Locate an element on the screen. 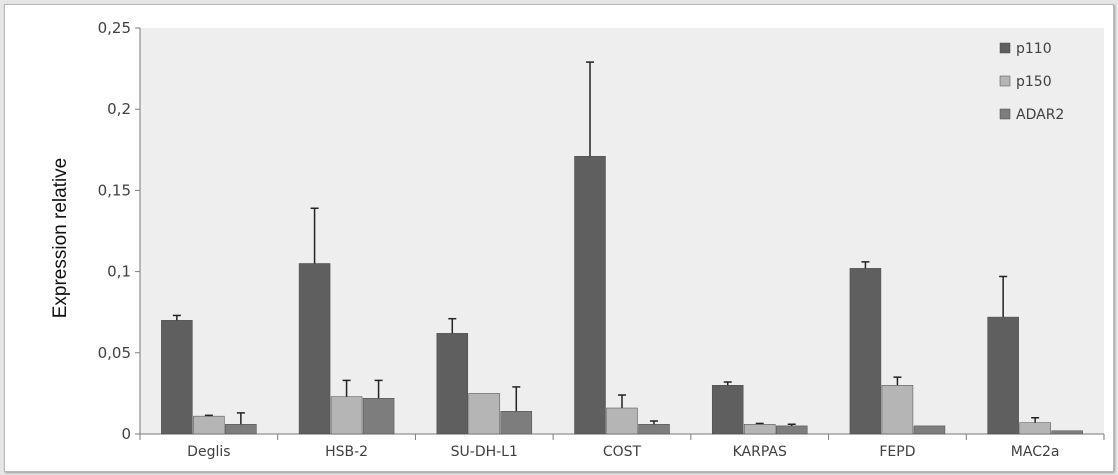 This screenshot has width=1118, height=475. bar-ADAR2-Deglis is located at coordinates (241, 429).